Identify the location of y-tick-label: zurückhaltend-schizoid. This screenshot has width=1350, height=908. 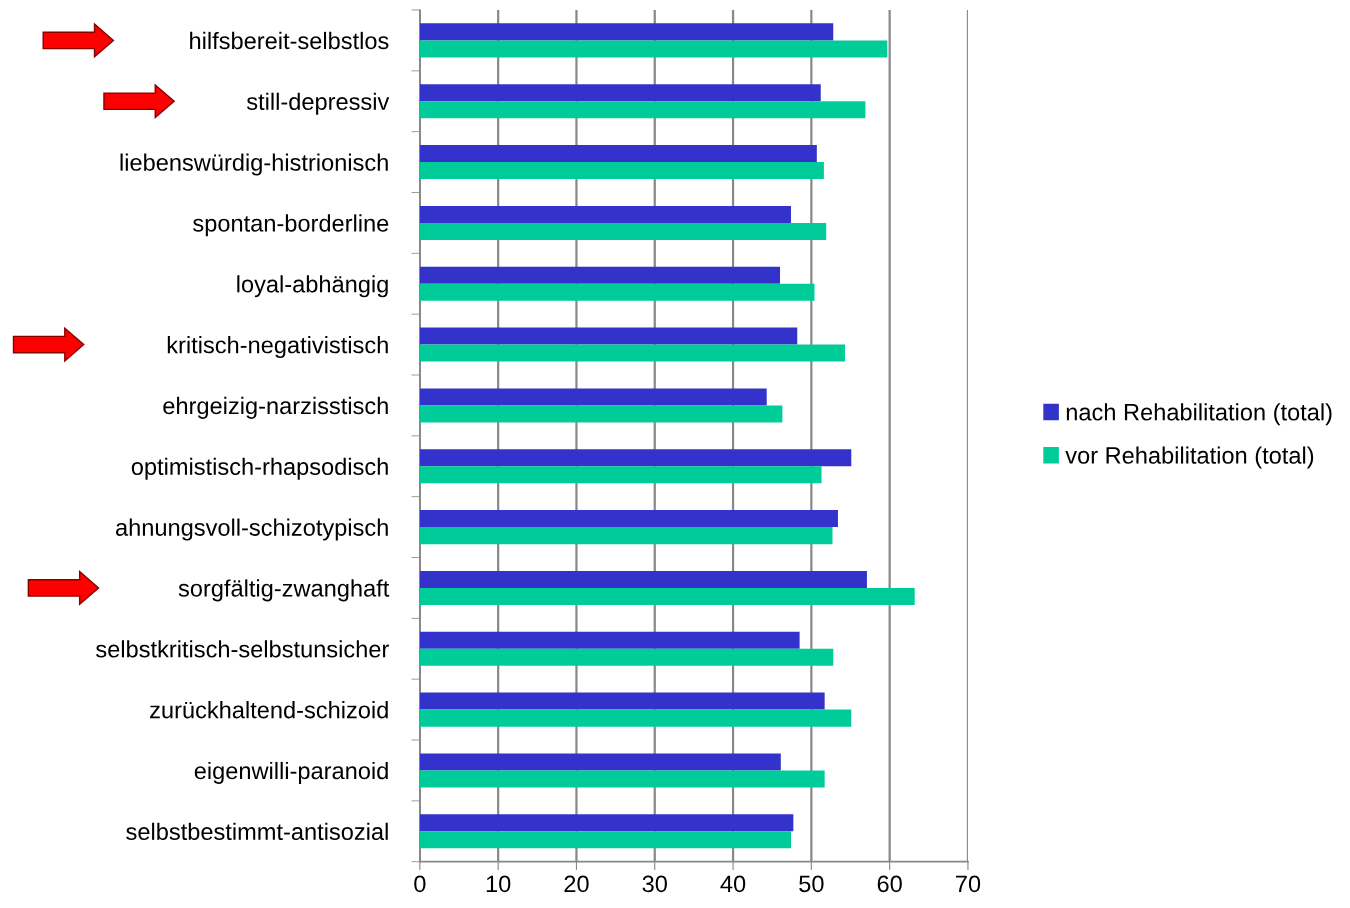
(269, 710).